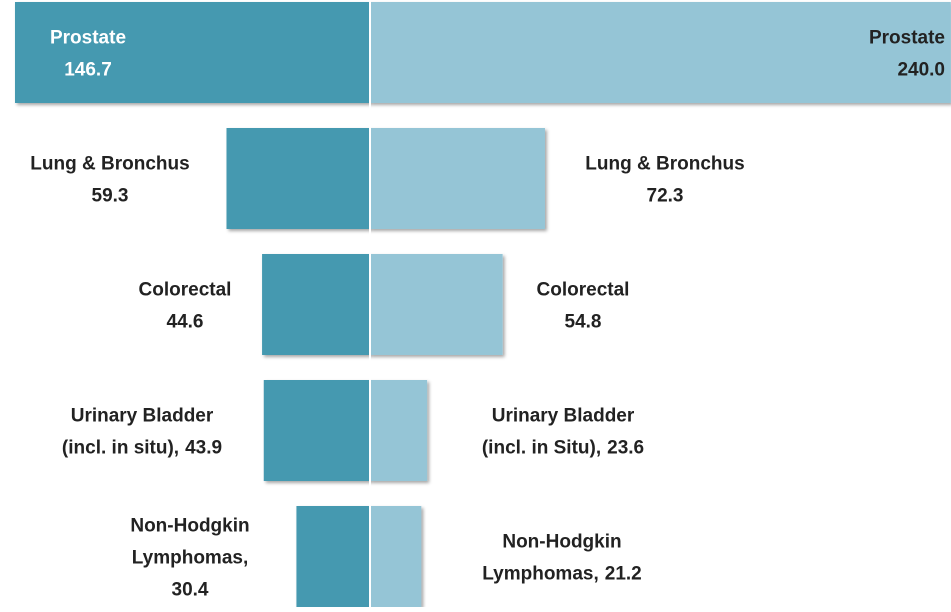  Describe the element at coordinates (583, 322) in the screenshot. I see `value-label: 54.8` at that location.